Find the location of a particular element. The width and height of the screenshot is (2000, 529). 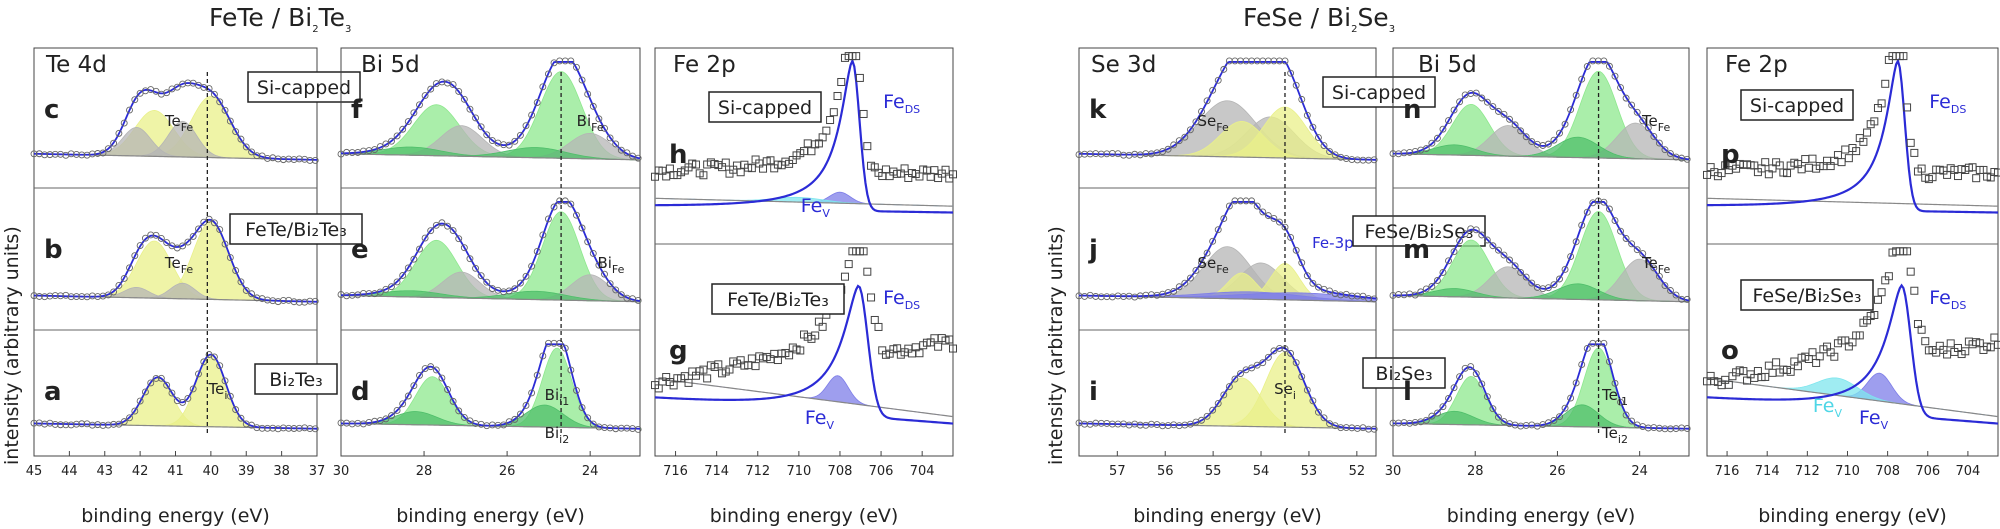

x-tick-label: 43 is located at coordinates (104, 471).